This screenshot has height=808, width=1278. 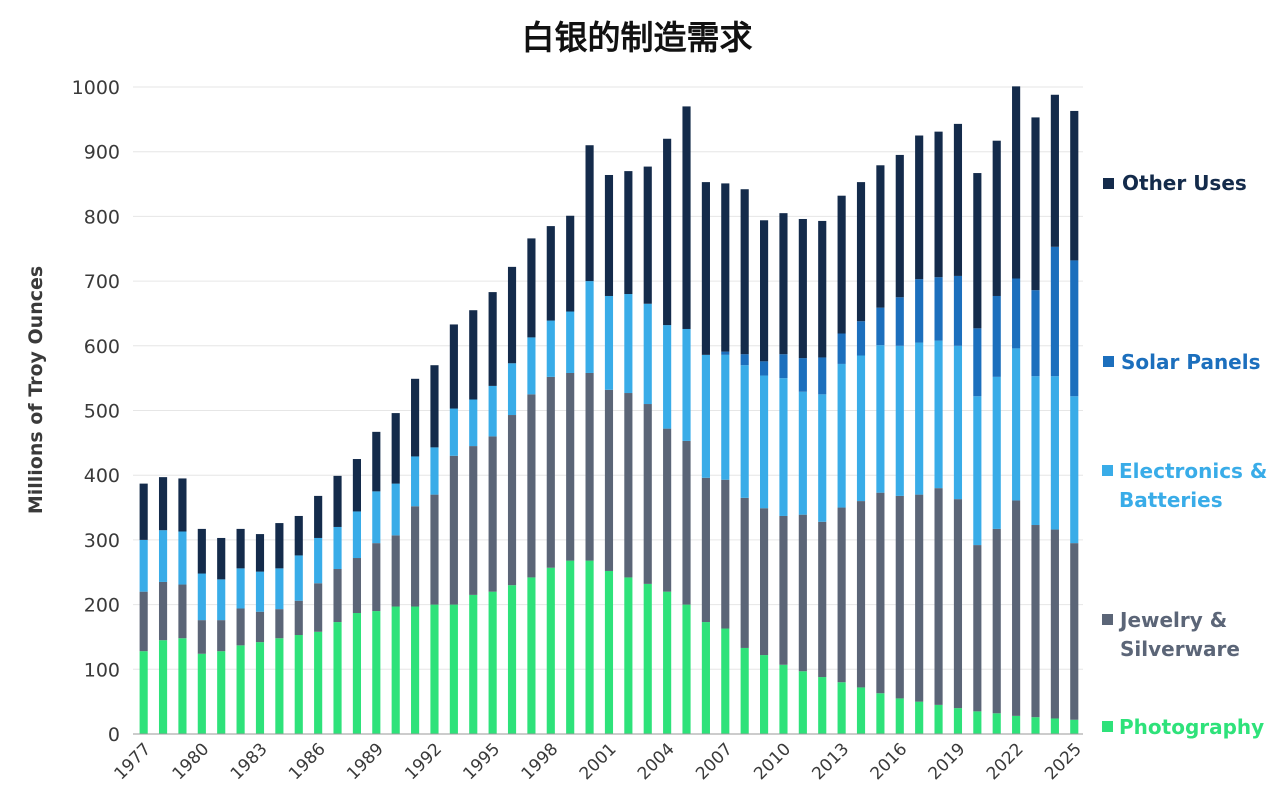 What do you see at coordinates (36, 390) in the screenshot?
I see `y-axis-label: Millions of Troy Ounces` at bounding box center [36, 390].